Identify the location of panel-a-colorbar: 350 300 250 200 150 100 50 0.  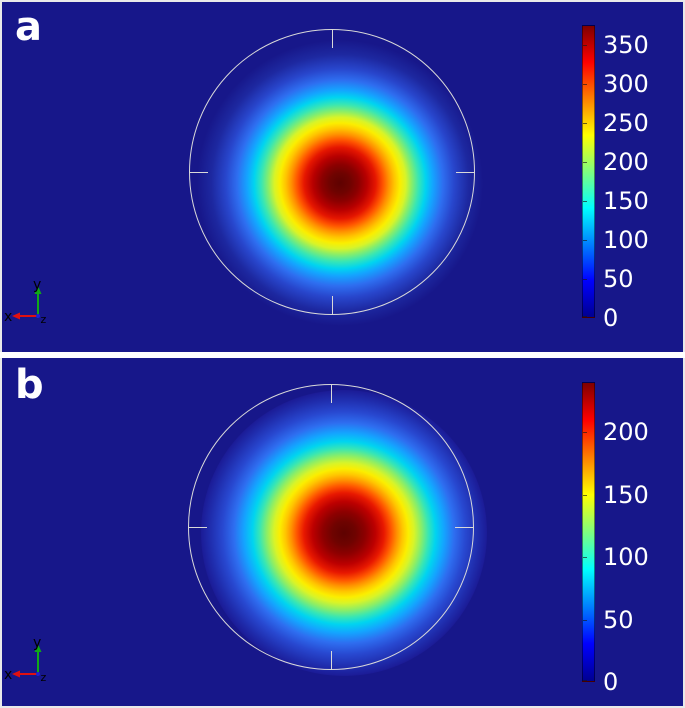
(632, 178).